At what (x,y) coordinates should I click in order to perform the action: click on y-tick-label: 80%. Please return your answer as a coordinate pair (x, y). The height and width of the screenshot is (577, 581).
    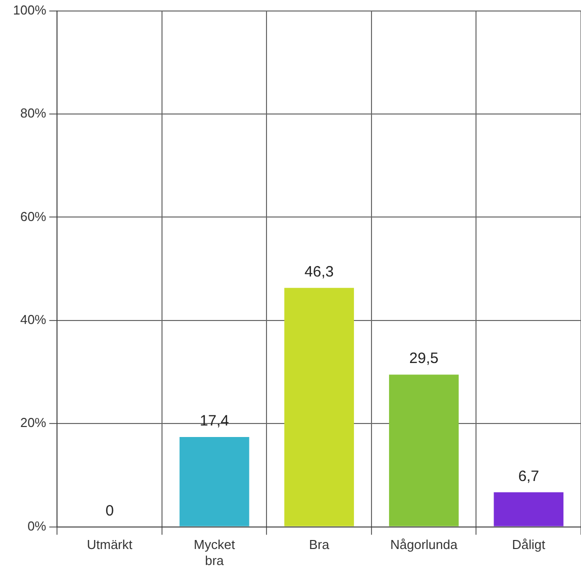
    Looking at the image, I should click on (33, 113).